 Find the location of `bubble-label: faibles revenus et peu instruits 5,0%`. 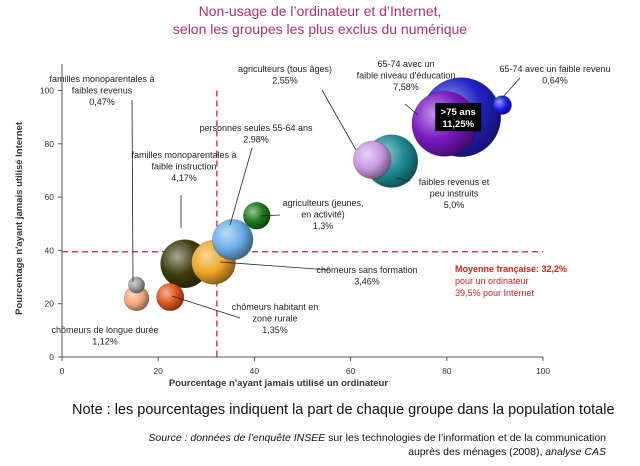

bubble-label: faibles revenus et peu instruits 5,0% is located at coordinates (454, 193).